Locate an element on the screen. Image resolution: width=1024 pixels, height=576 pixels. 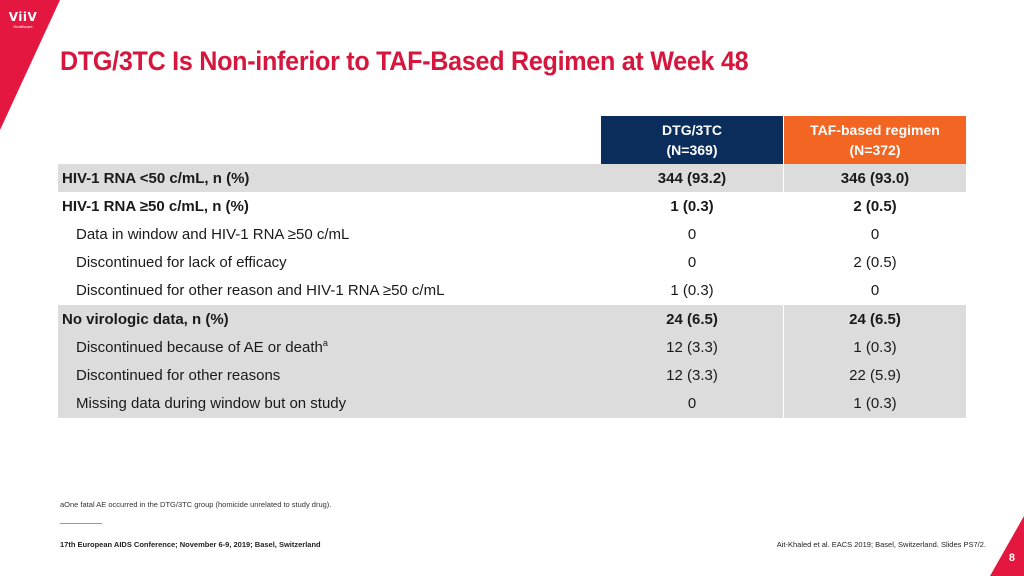
footnote-marker: a is located at coordinates (325, 342).